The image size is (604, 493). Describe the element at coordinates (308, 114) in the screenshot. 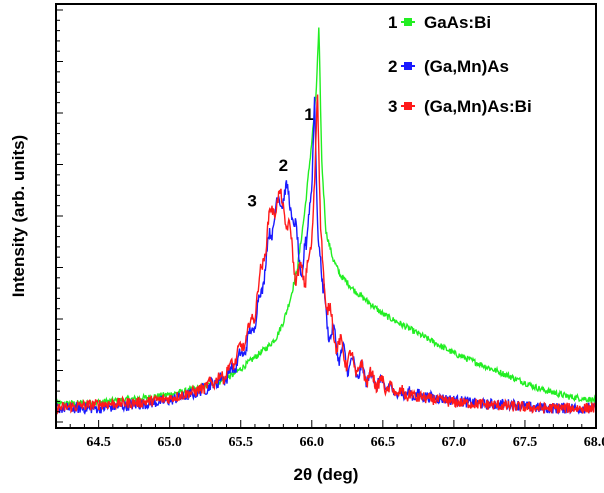

I see `peak-label-1: 1` at that location.